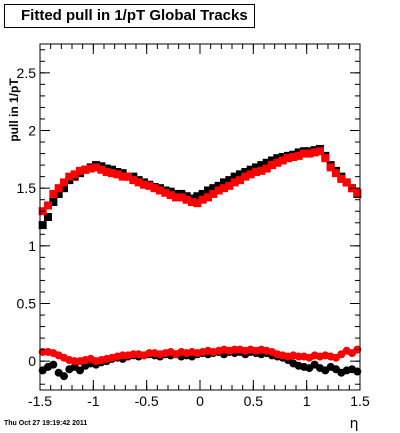 This screenshot has height=433, width=400. What do you see at coordinates (307, 401) in the screenshot?
I see `x-tick-label: 1` at bounding box center [307, 401].